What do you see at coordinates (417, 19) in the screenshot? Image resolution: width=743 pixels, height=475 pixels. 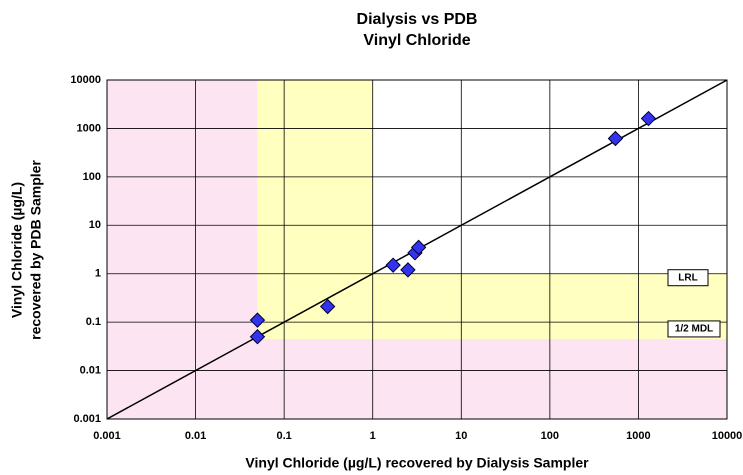 I see `chart-title: Dialysis vs PDB` at bounding box center [417, 19].